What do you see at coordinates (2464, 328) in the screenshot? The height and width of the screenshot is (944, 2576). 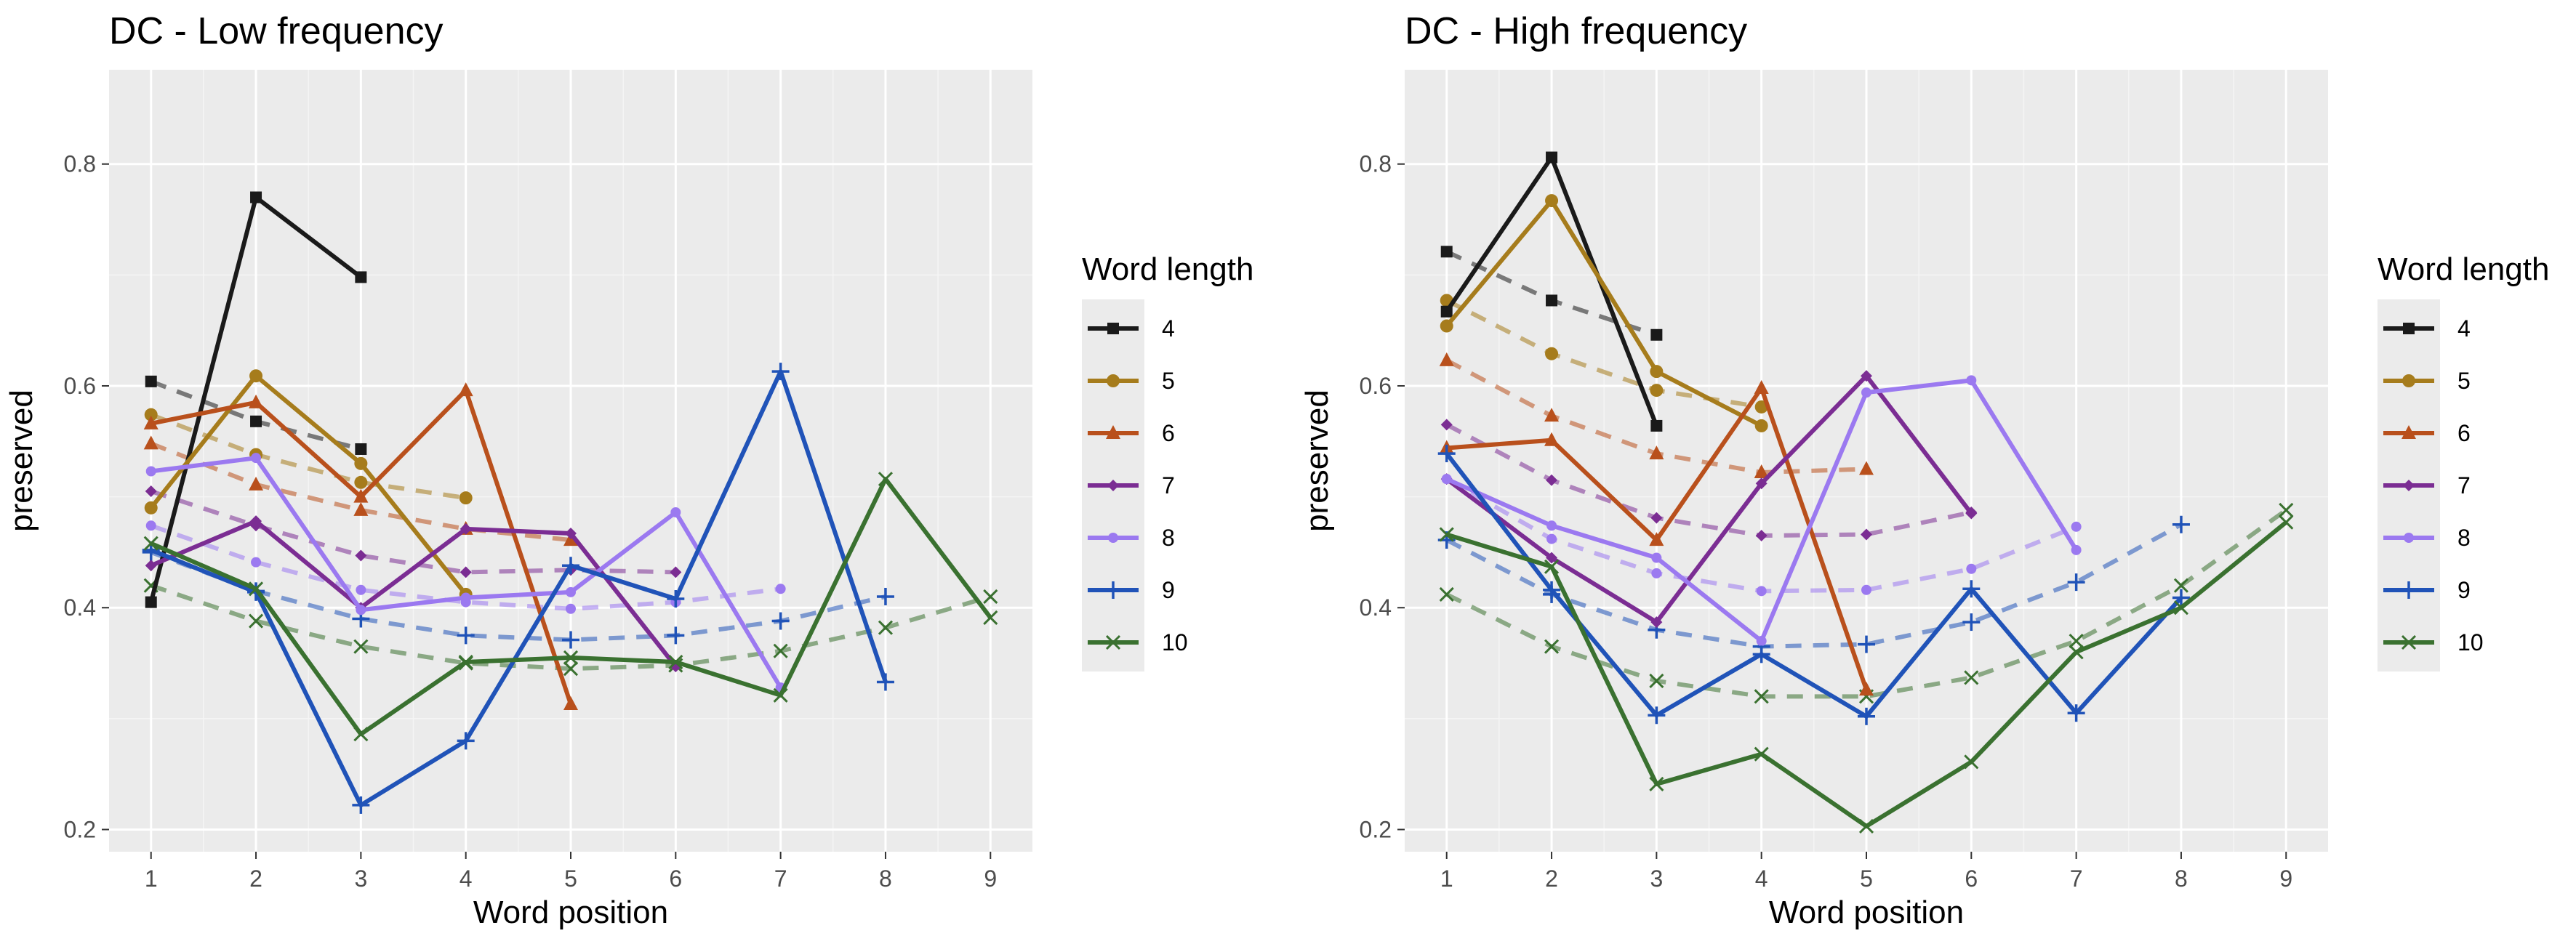 I see `legend-label: 4` at bounding box center [2464, 328].